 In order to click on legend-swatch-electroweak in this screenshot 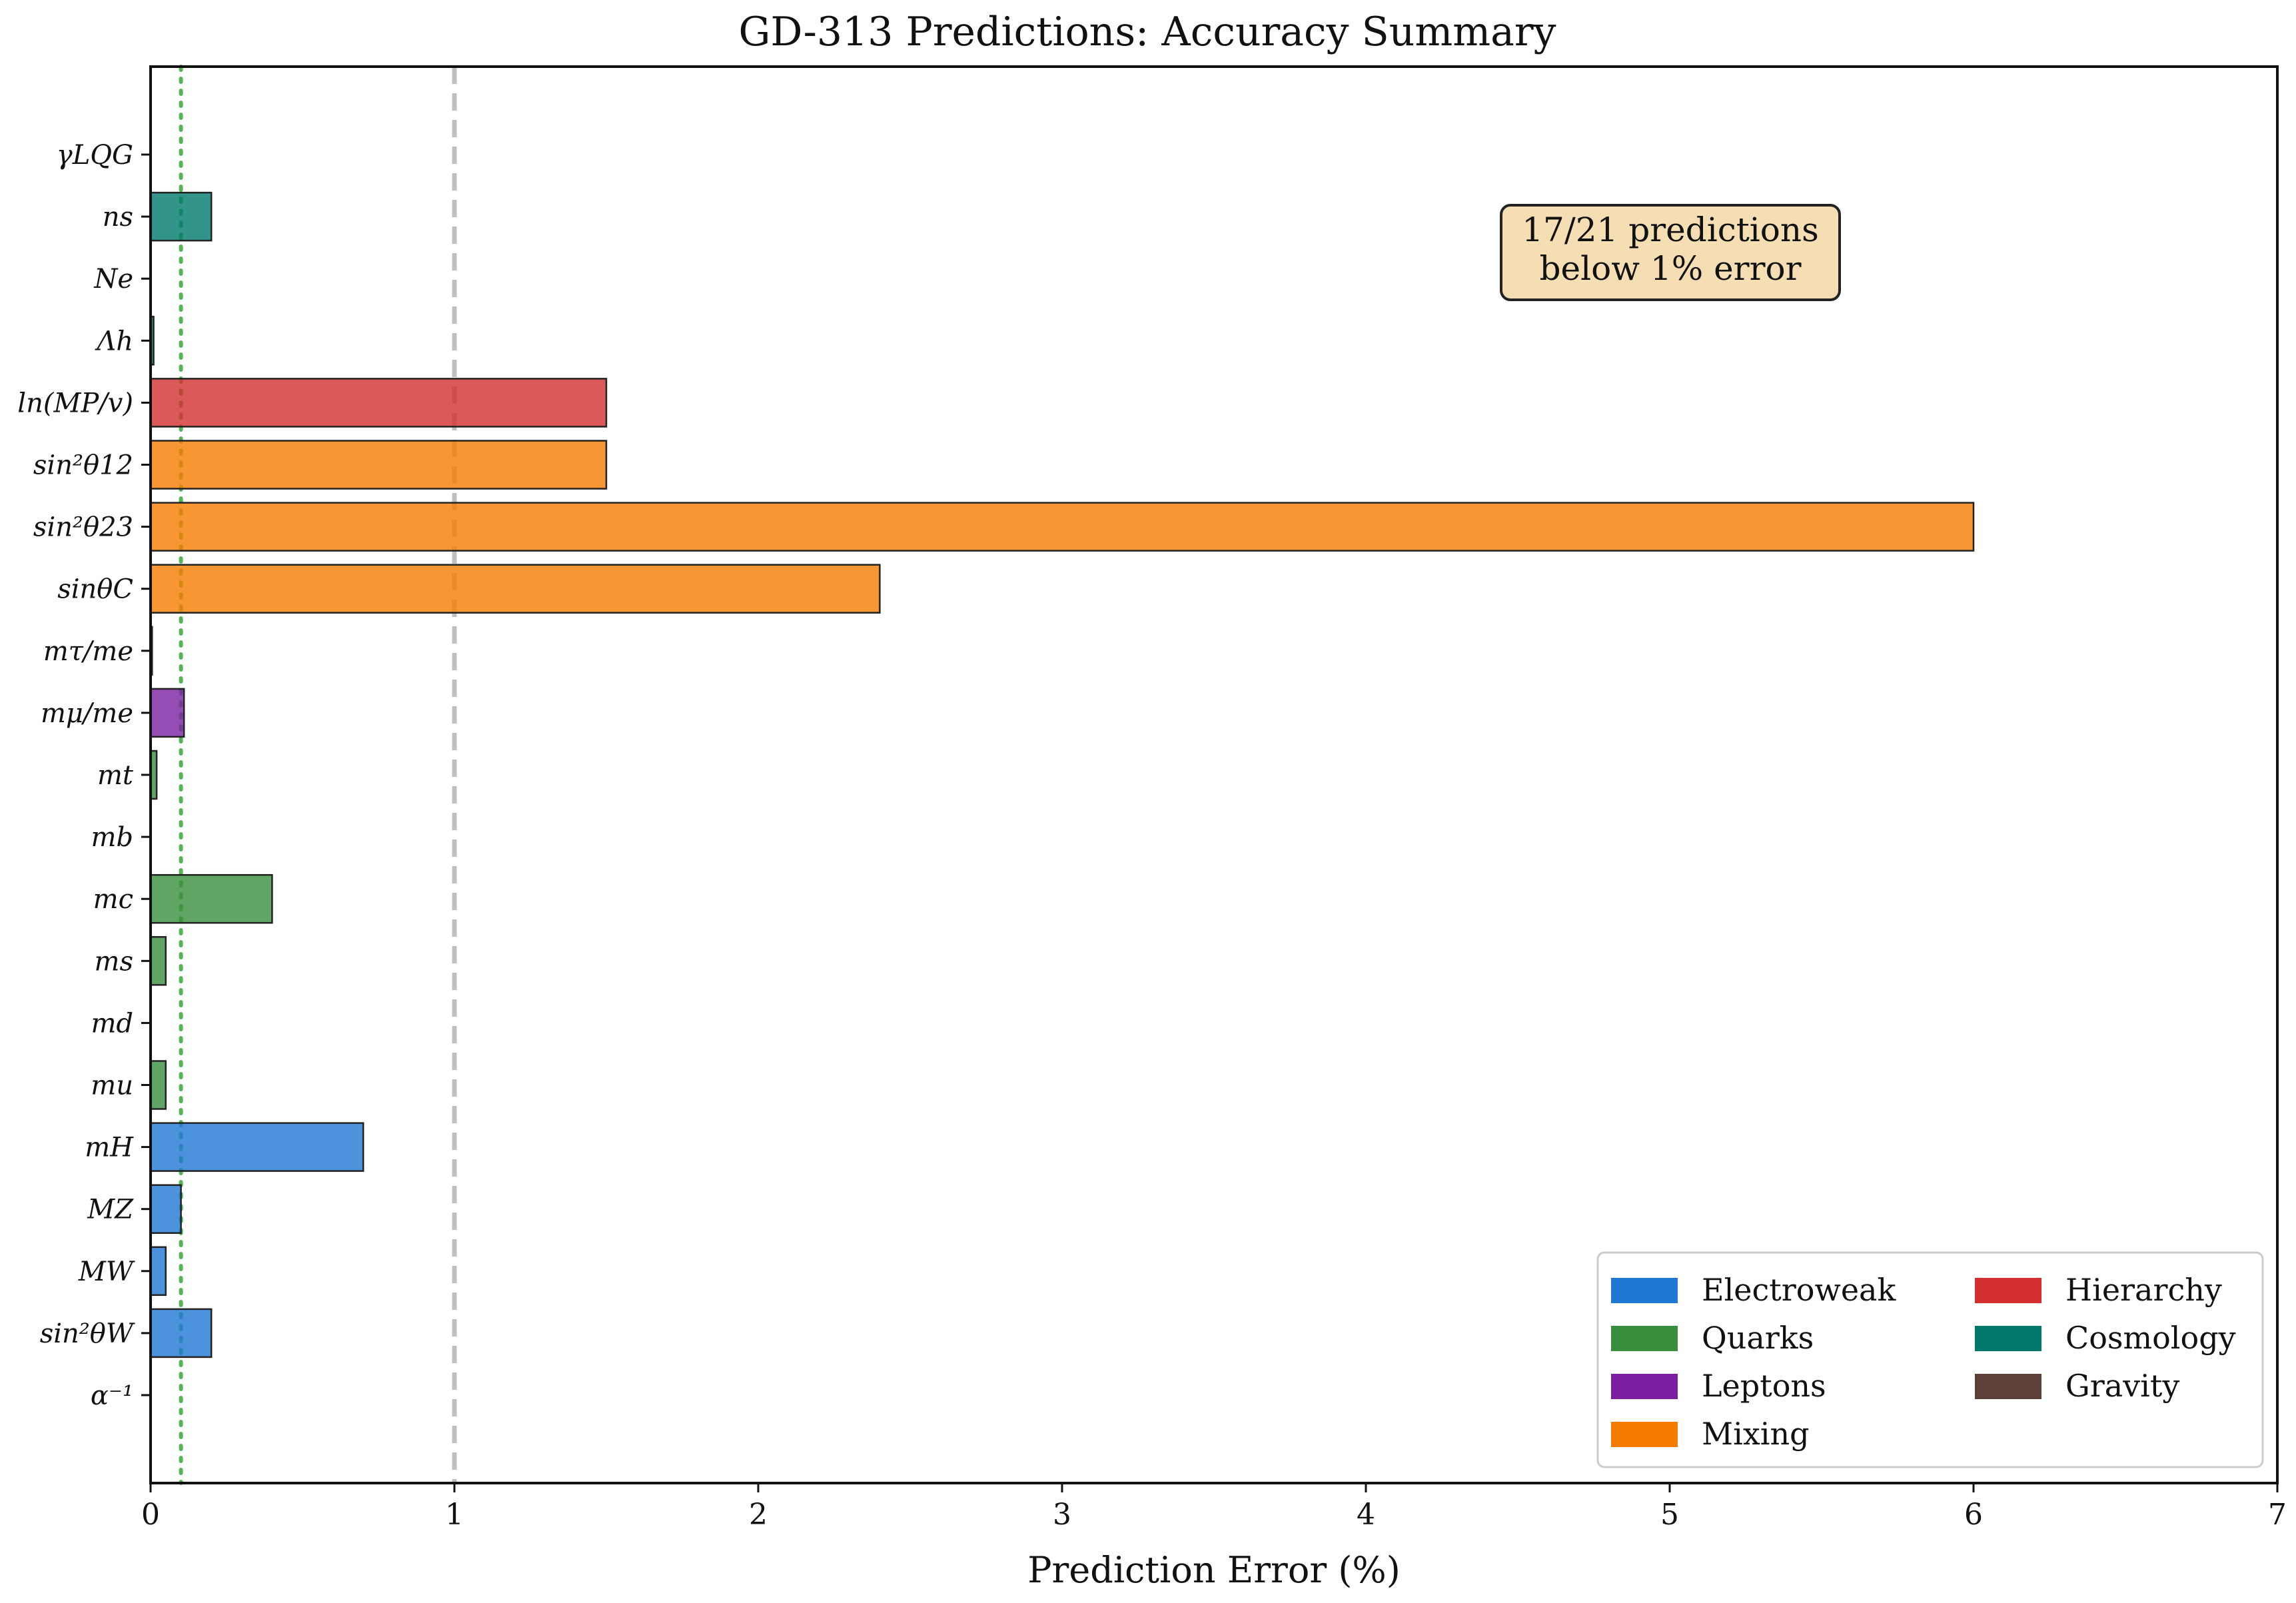, I will do `click(1644, 1291)`.